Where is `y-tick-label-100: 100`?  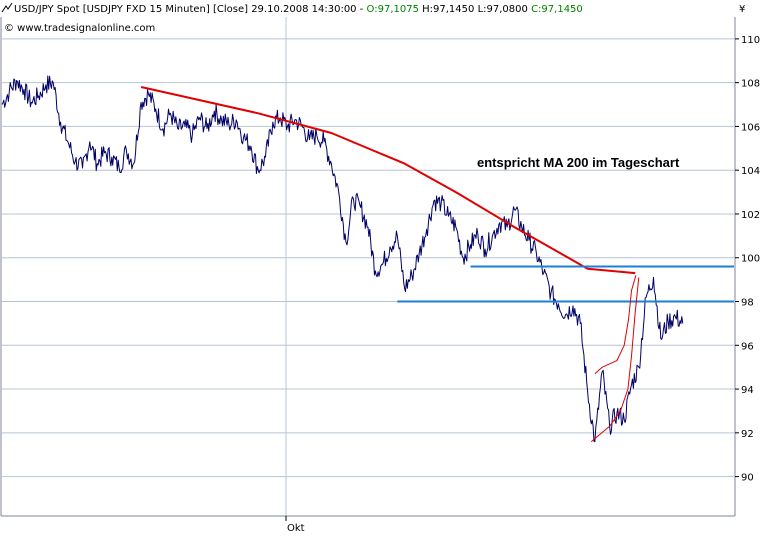
y-tick-label-100: 100 is located at coordinates (750, 259).